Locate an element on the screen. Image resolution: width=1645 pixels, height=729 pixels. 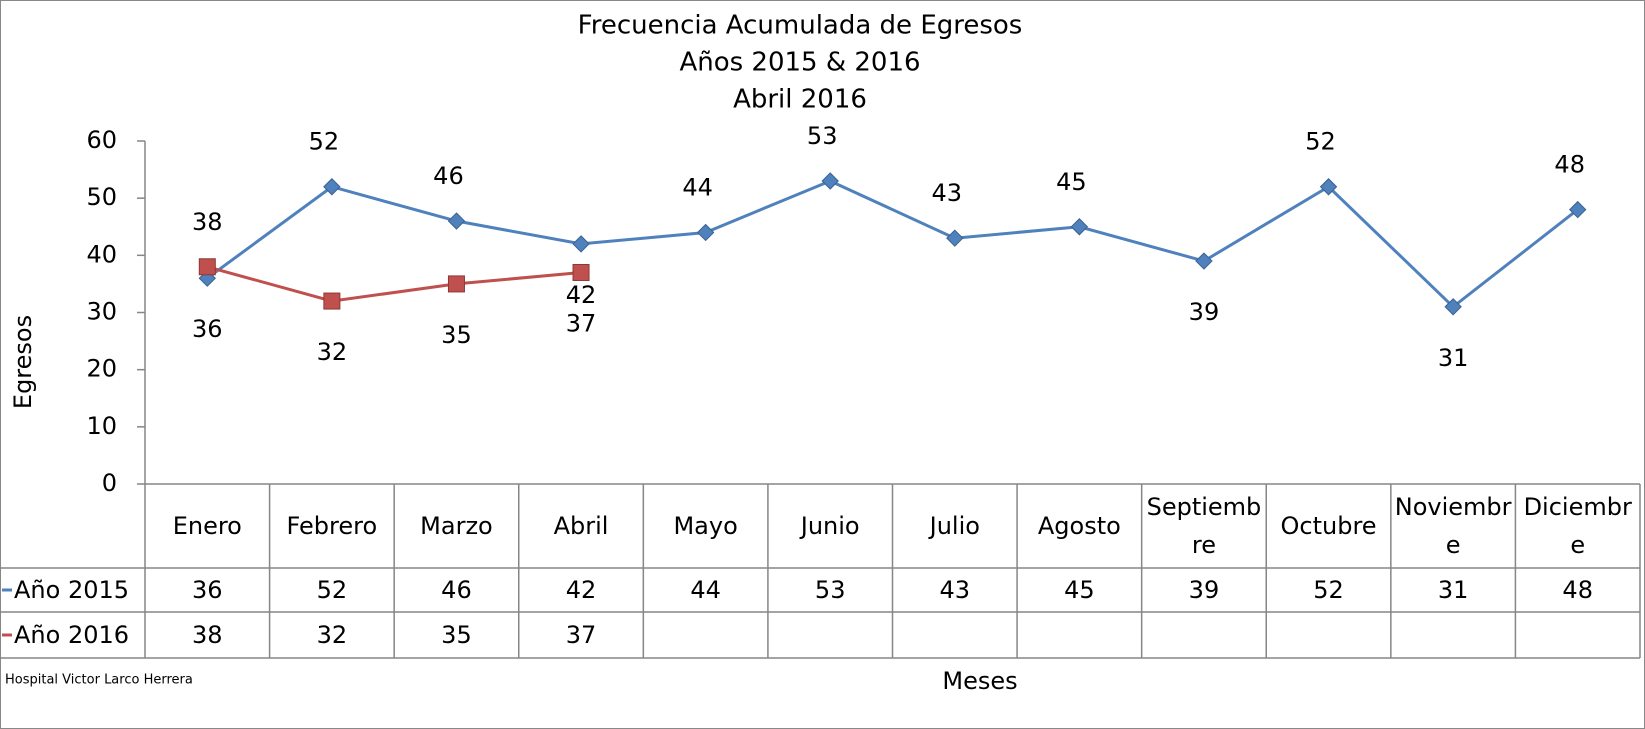
y-tick-label: 60 is located at coordinates (101, 140).